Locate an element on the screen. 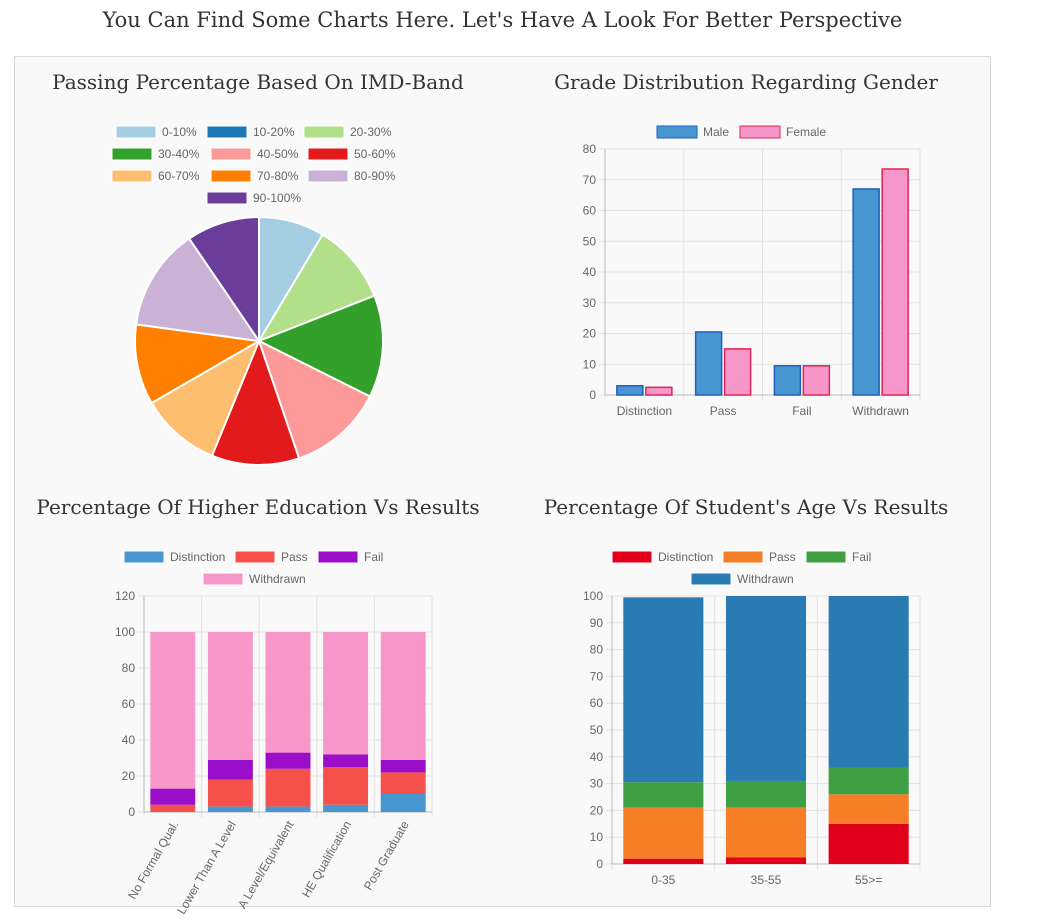 The height and width of the screenshot is (922, 1050). education-legend-label-fail: Fail is located at coordinates (373, 557).